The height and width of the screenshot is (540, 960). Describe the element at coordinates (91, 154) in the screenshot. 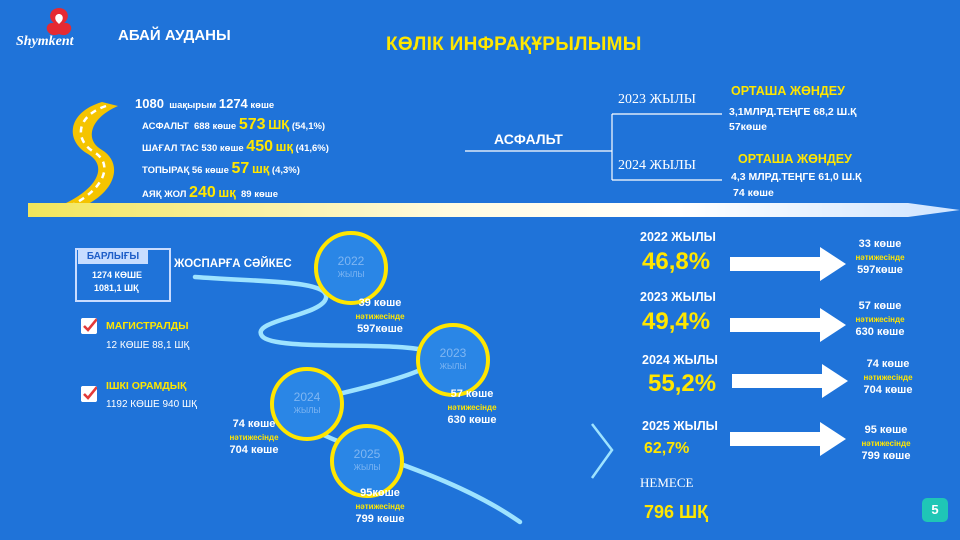

I see `road-icon` at that location.